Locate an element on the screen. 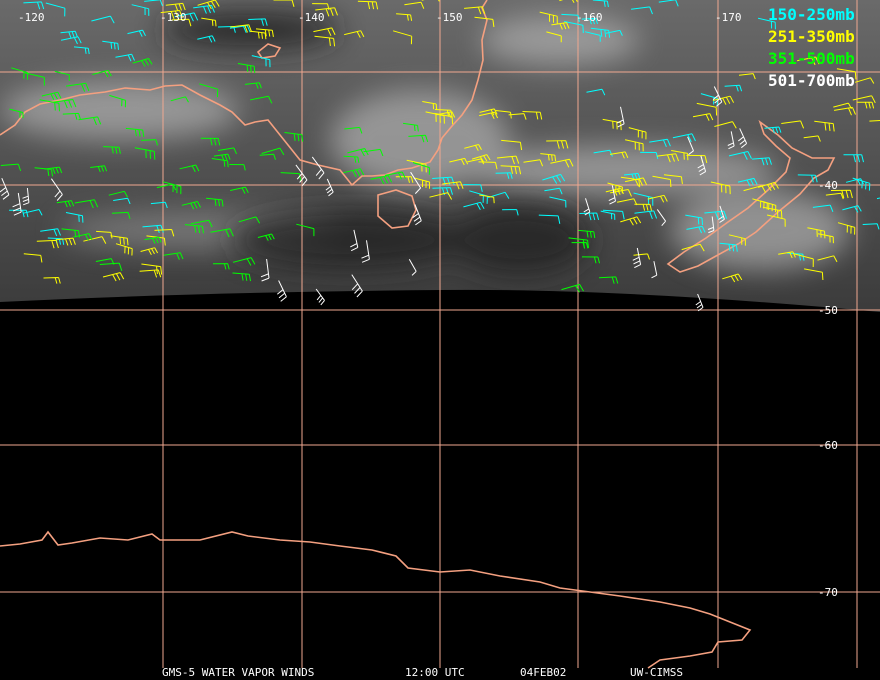  latitude-label: -60 is located at coordinates (828, 445).